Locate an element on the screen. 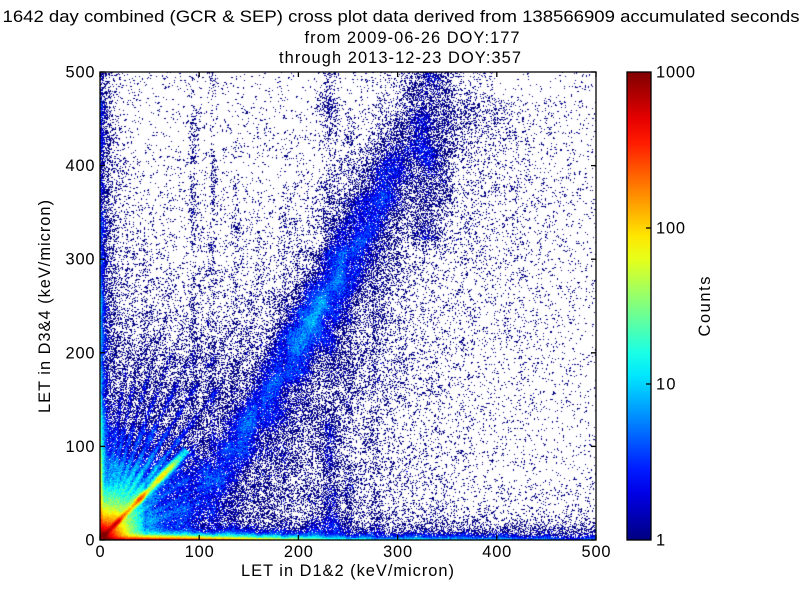  svg-text: LET in D1&2 (keV/micron) is located at coordinates (347, 571).